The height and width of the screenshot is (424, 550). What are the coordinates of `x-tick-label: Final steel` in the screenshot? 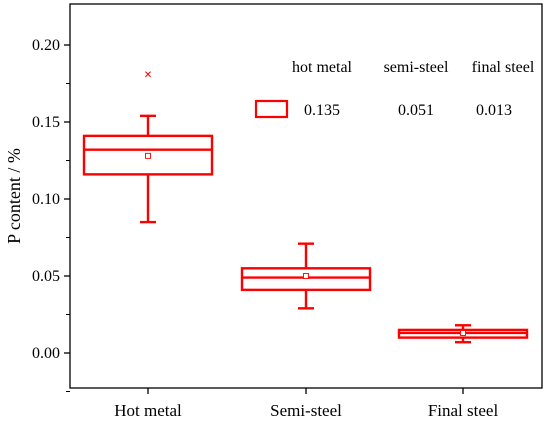 It's located at (463, 410).